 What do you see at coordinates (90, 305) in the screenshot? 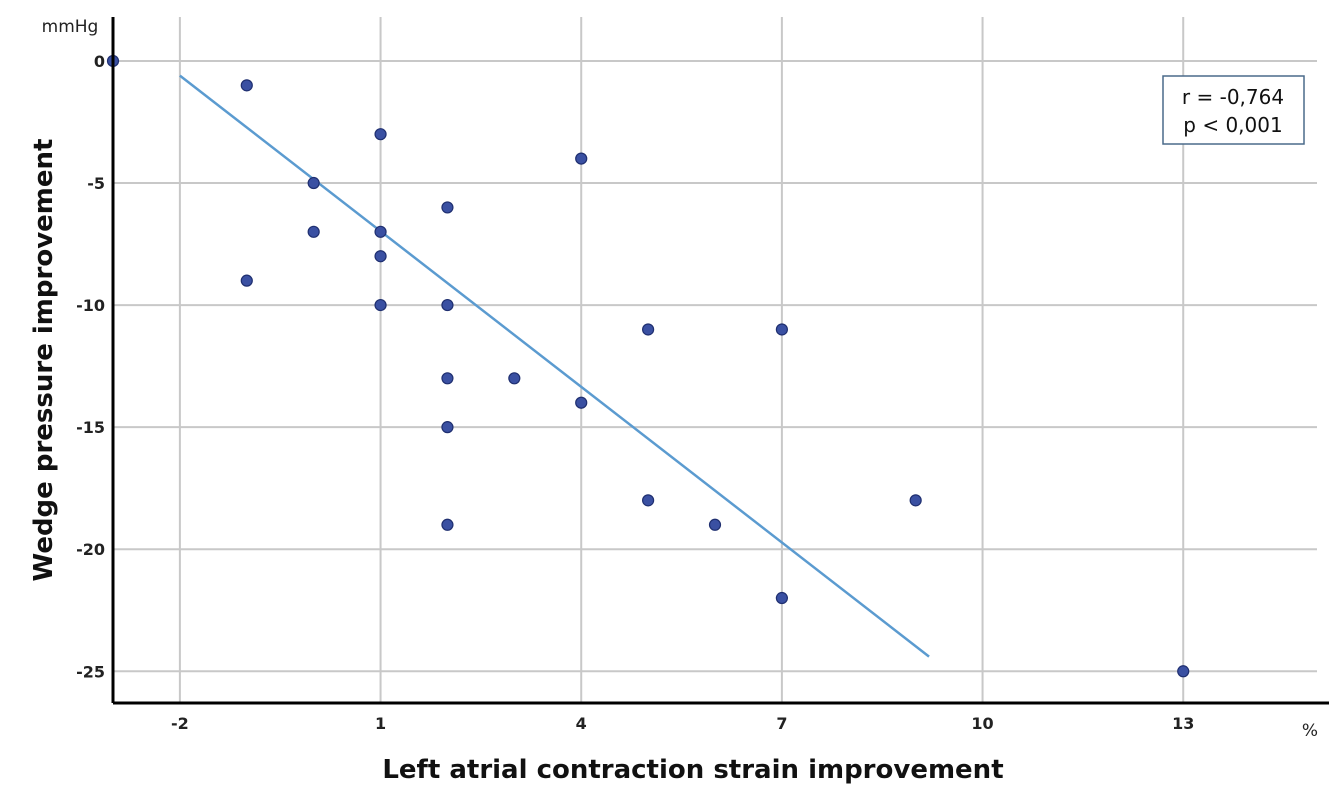
I see `y-tick-label: -10` at bounding box center [90, 305].